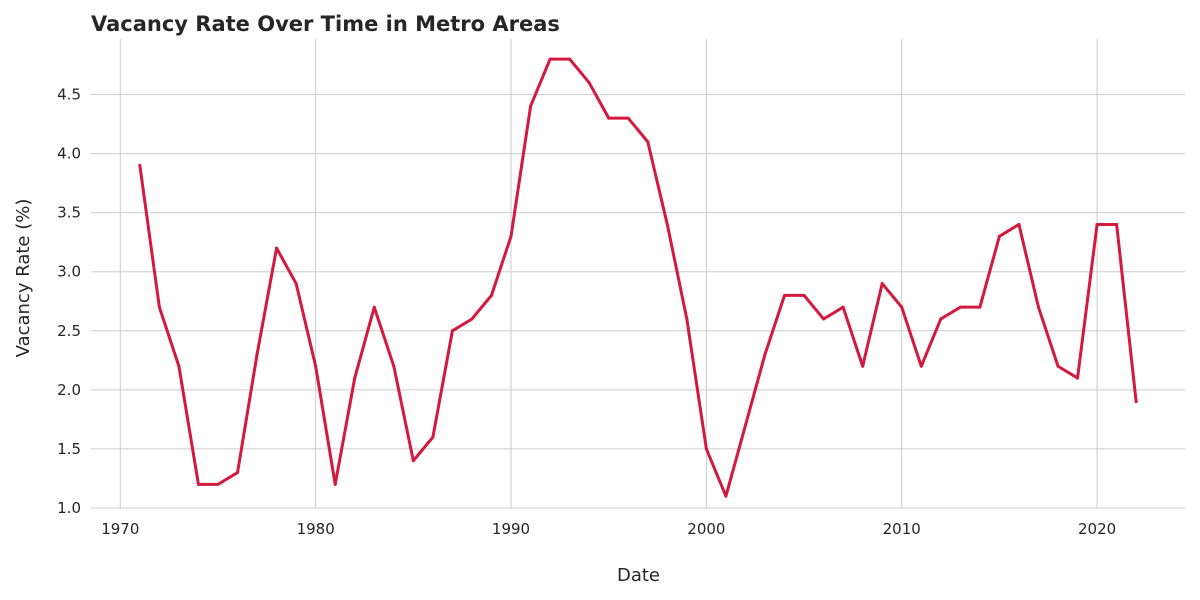 The image size is (1200, 600). Describe the element at coordinates (23, 278) in the screenshot. I see `y-axis-label: Vacancy Rate (%)` at that location.